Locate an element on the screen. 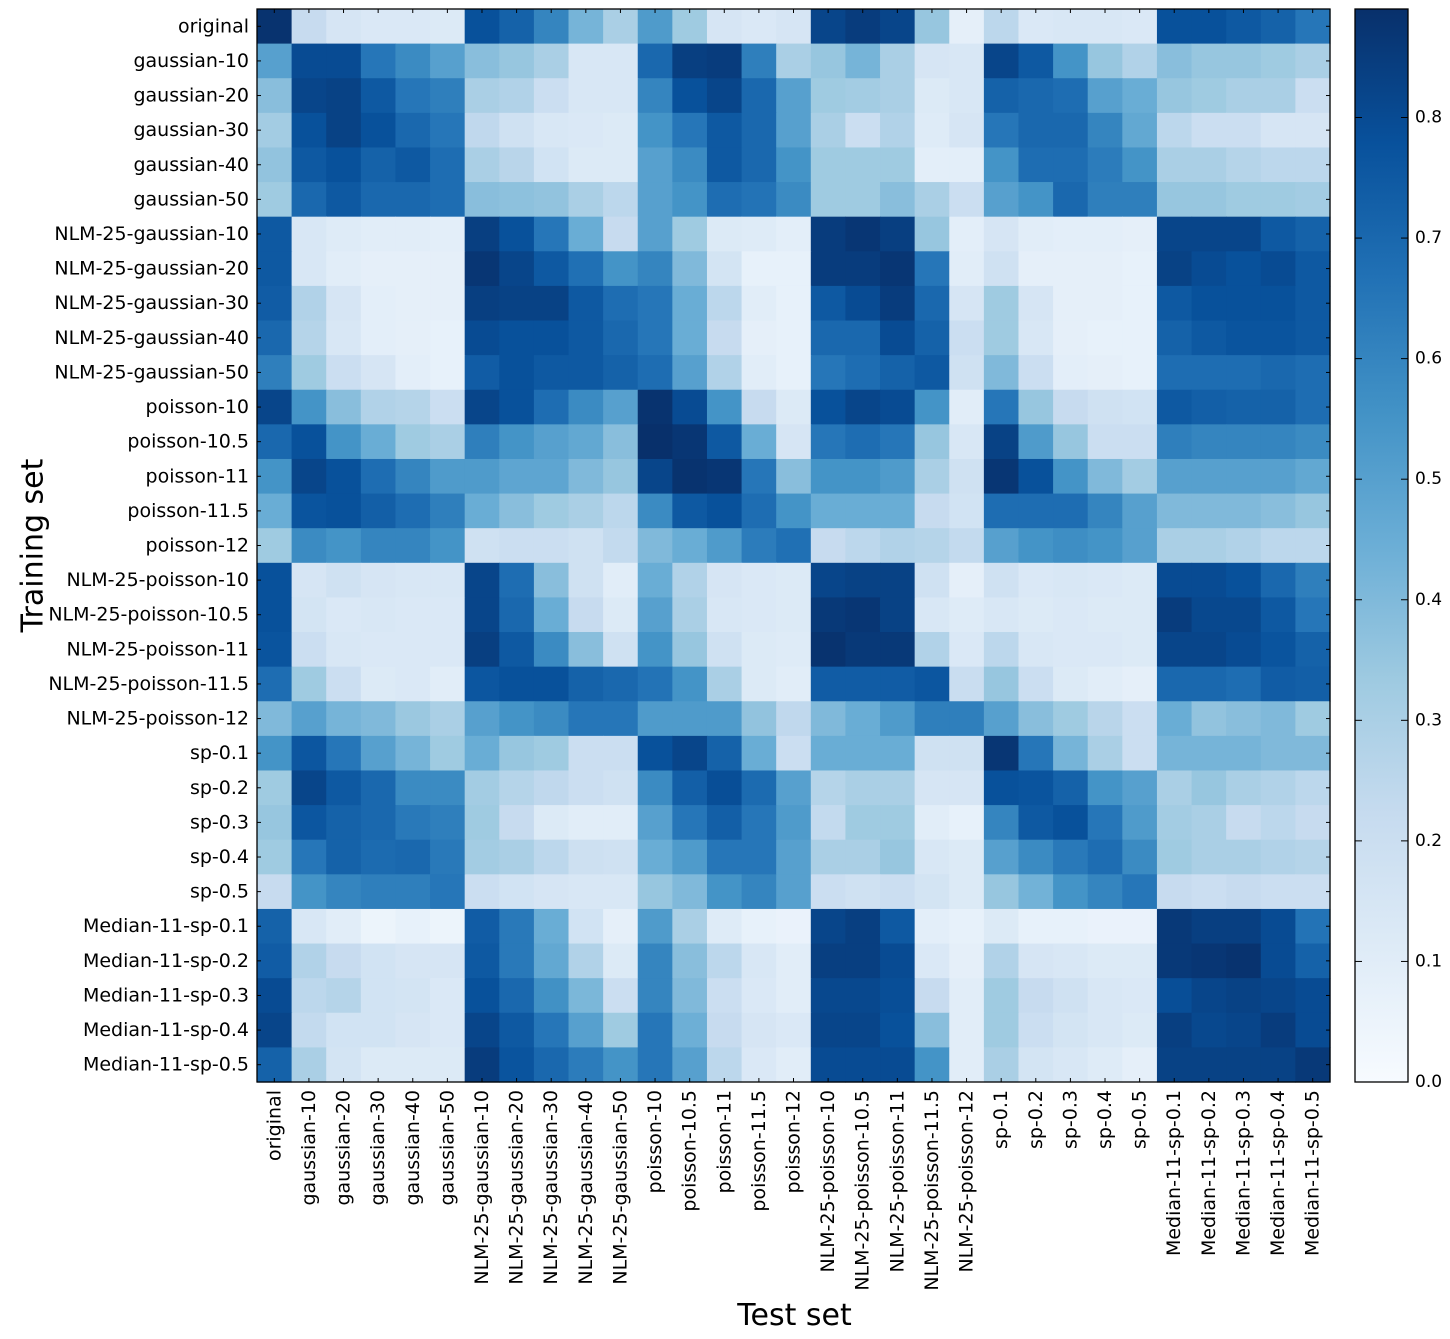 This screenshot has width=1450, height=1339. y-tick-label: NLM-25-gaussian-10 is located at coordinates (151, 234).